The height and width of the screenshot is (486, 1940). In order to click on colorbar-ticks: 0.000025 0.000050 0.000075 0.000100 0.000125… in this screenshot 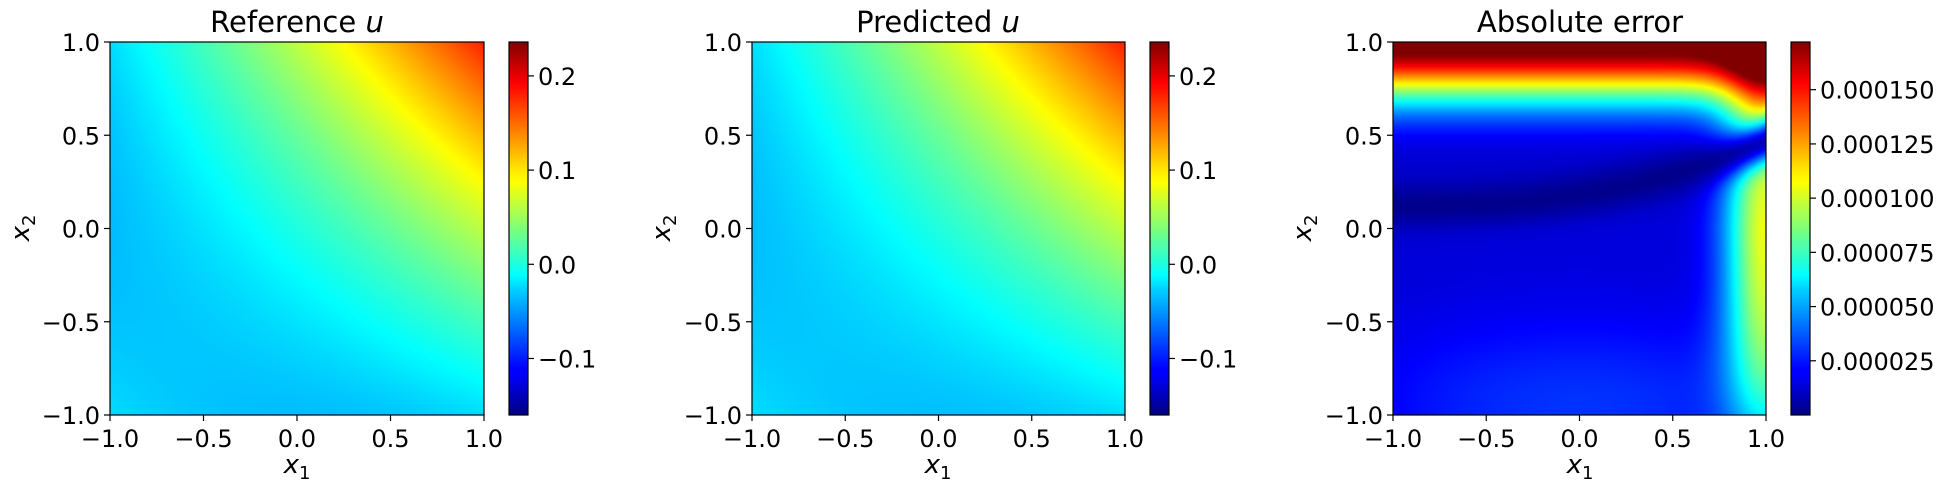, I will do `click(1872, 226)`.